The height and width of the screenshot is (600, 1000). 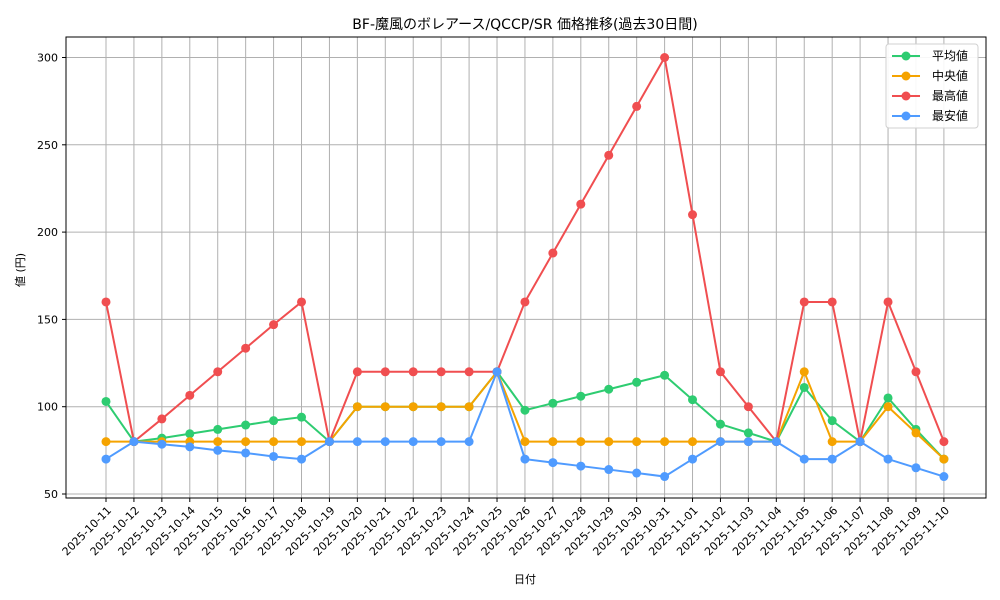 What do you see at coordinates (47, 407) in the screenshot?
I see `y-tick-label: 100` at bounding box center [47, 407].